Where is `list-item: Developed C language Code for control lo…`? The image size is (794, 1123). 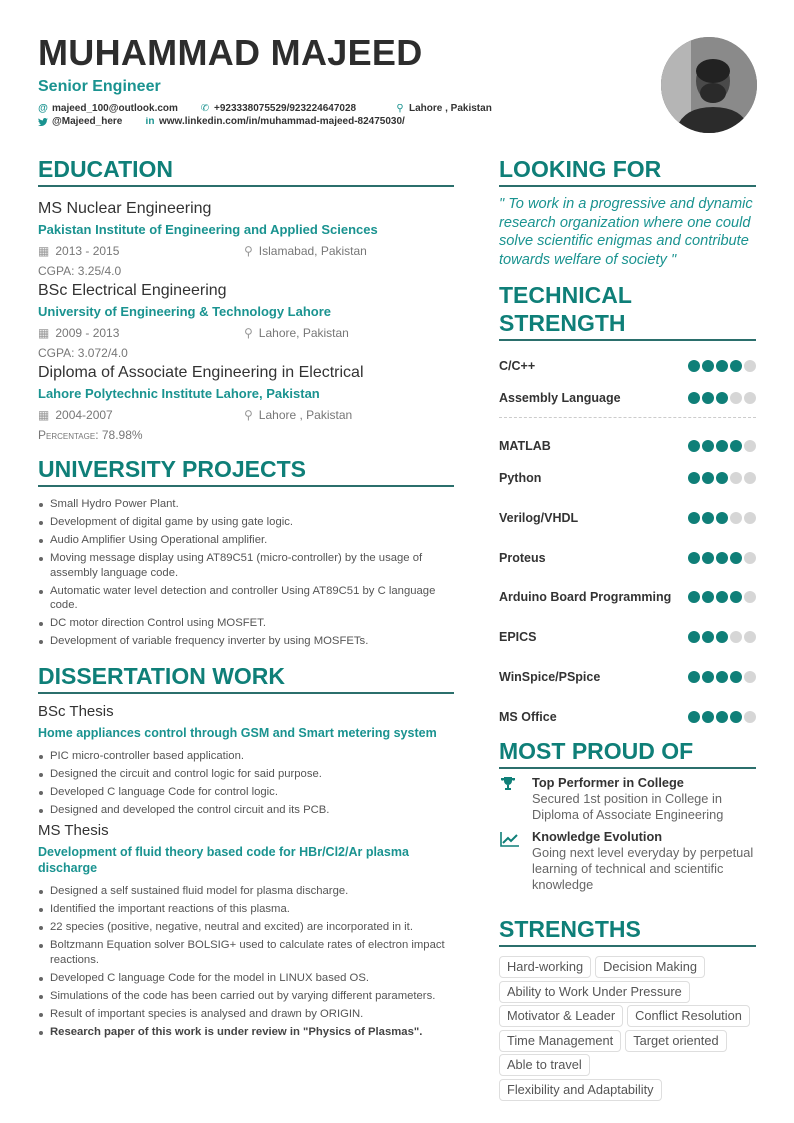 list-item: Developed C language Code for control lo… is located at coordinates (246, 792).